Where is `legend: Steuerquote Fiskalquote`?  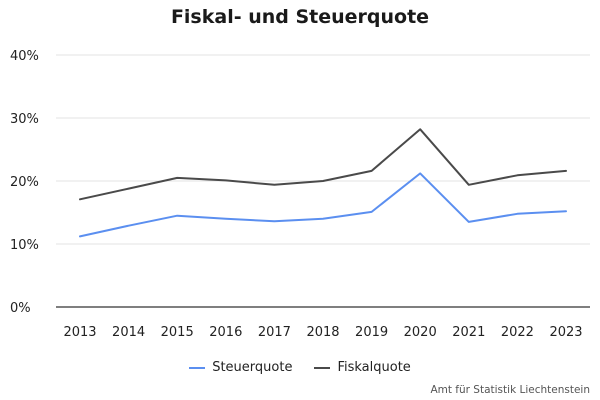 legend: Steuerquote Fiskalquote is located at coordinates (300, 367).